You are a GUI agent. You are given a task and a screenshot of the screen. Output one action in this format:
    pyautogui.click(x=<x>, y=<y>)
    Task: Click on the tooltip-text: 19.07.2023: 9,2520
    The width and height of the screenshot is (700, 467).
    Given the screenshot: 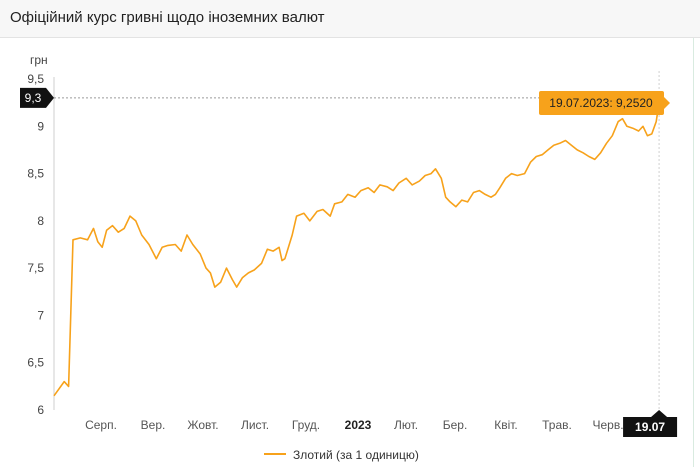 What is the action you would take?
    pyautogui.click(x=601, y=103)
    